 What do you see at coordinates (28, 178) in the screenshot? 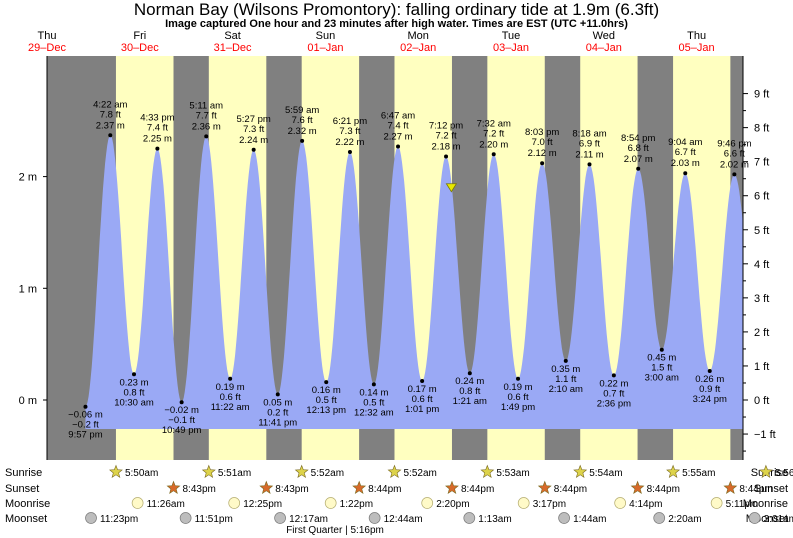
I see `left-axis-tick-label: 2 m` at bounding box center [28, 178].